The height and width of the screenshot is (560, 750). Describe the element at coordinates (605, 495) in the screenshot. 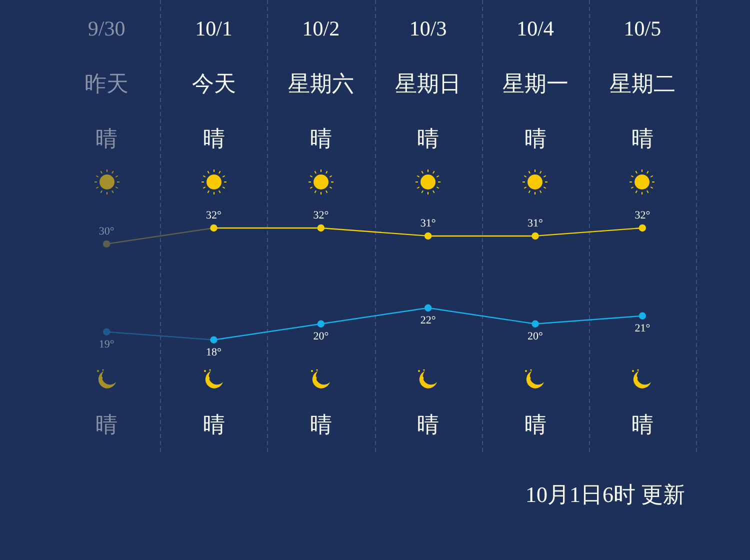

I see `text: 10月1日6时 更新` at that location.